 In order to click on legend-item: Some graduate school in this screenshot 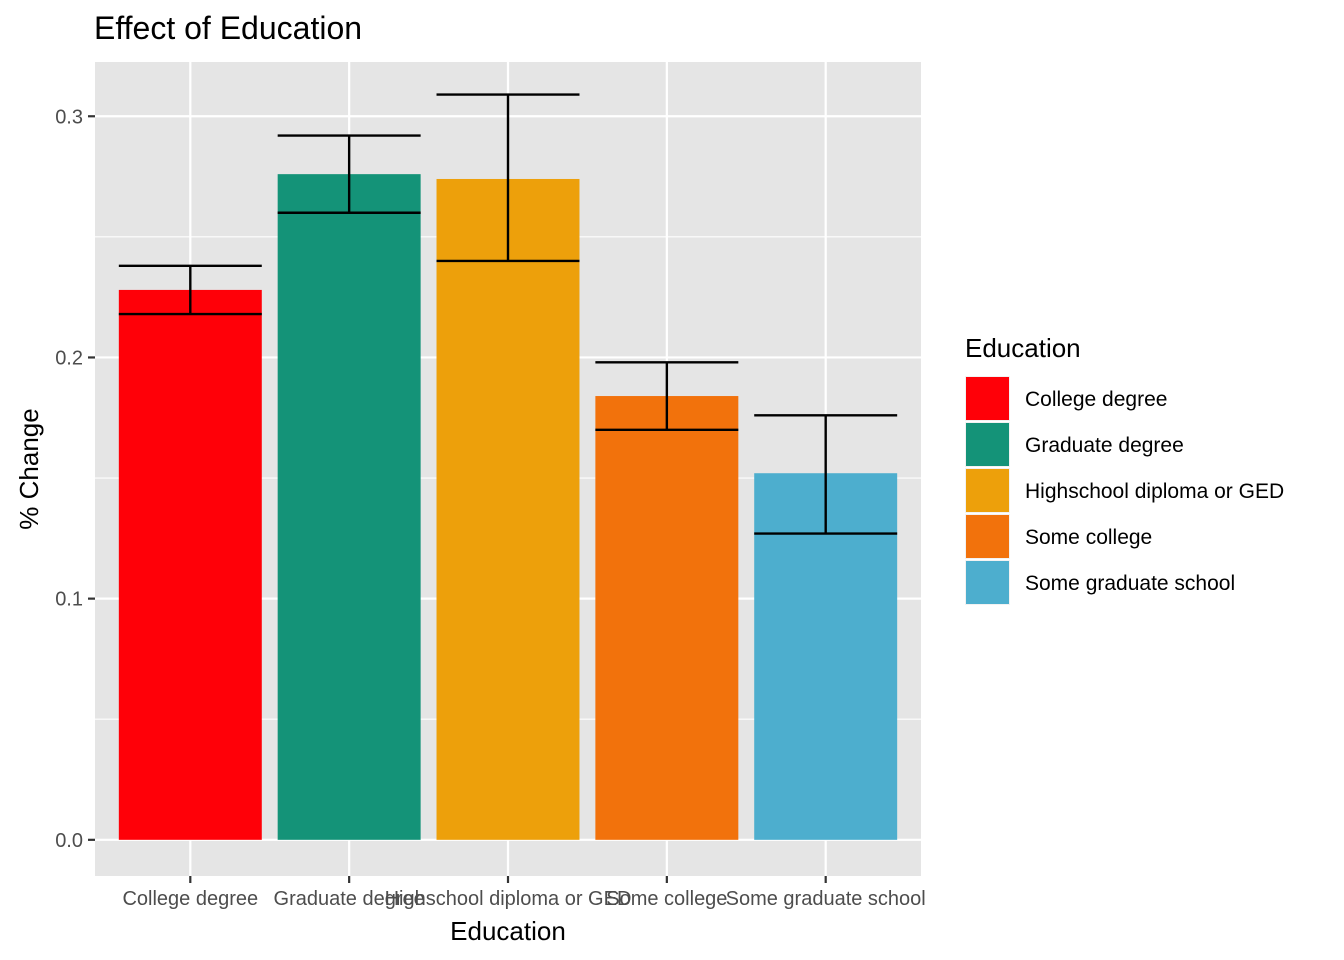, I will do `click(1100, 582)`.